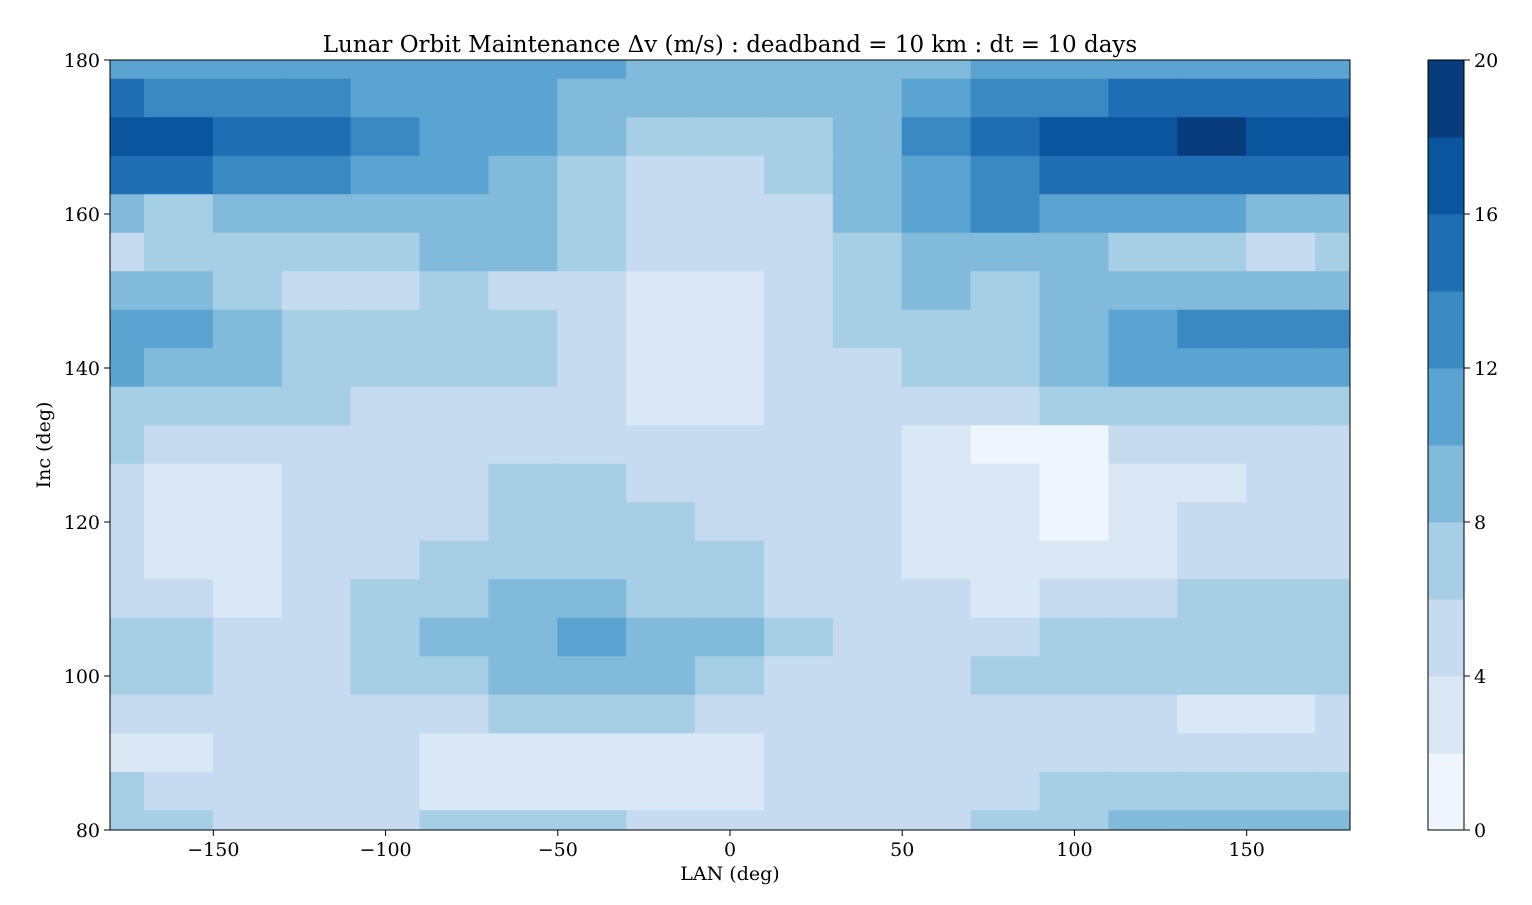  I want to click on y-tick-label: 120, so click(82, 523).